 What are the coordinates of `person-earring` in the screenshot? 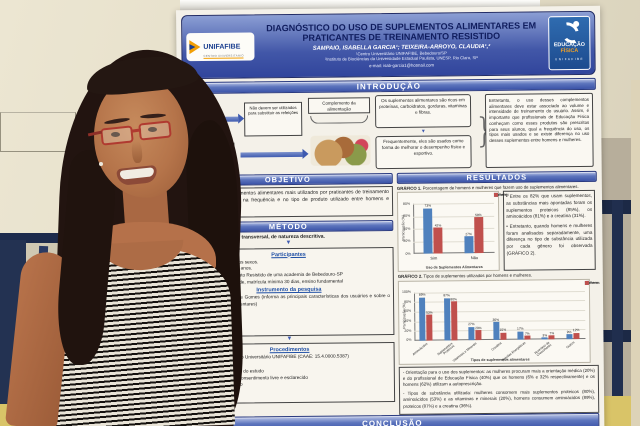 It's located at (101, 164).